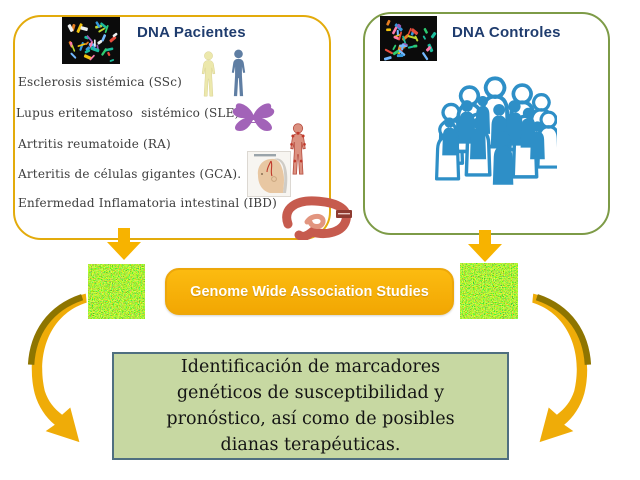 The height and width of the screenshot is (480, 640). I want to click on gwas-banner-label: Genome Wide Association Studies, so click(309, 291).